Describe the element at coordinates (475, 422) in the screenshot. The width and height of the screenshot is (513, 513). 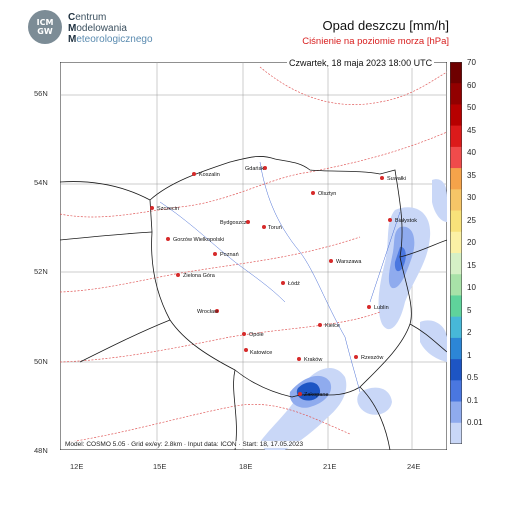
I see `colorbar-tick-label: 0.01` at that location.